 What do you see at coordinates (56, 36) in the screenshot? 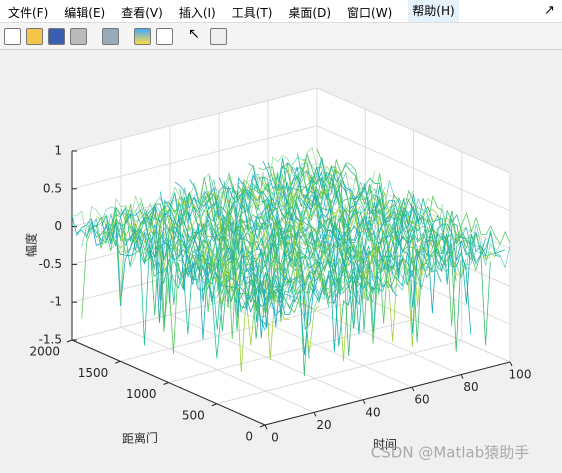
I see `save-icon` at bounding box center [56, 36].